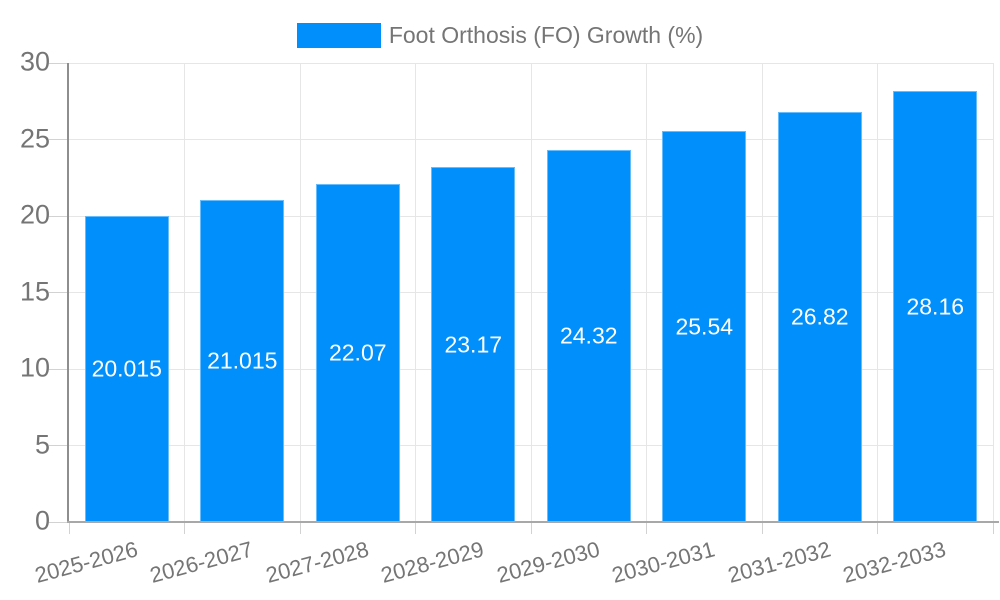 This screenshot has height=600, width=1000. Describe the element at coordinates (338, 35) in the screenshot. I see `legend-swatch` at that location.